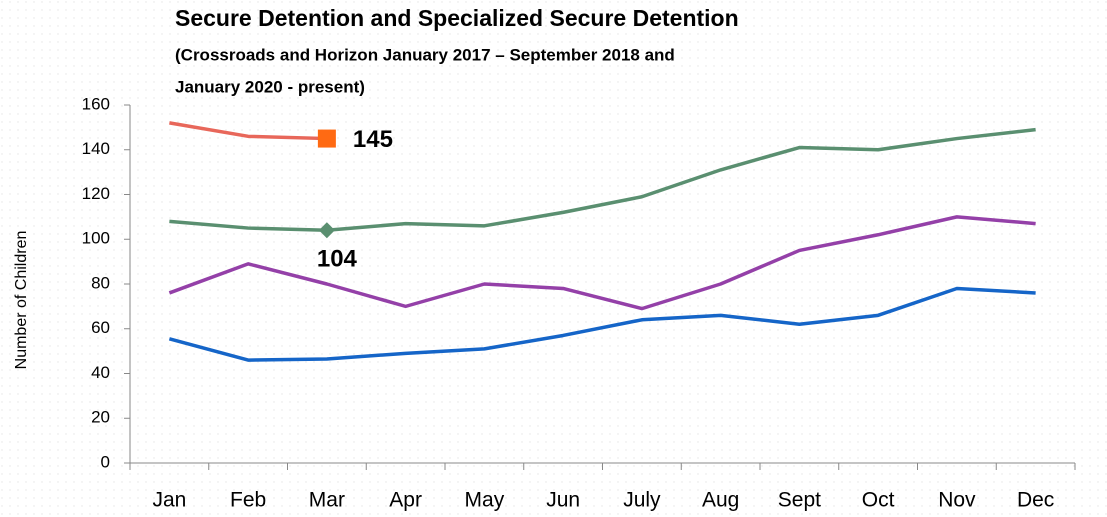 The image size is (1107, 517). Describe the element at coordinates (799, 500) in the screenshot. I see `x-tick-label: Sept` at that location.